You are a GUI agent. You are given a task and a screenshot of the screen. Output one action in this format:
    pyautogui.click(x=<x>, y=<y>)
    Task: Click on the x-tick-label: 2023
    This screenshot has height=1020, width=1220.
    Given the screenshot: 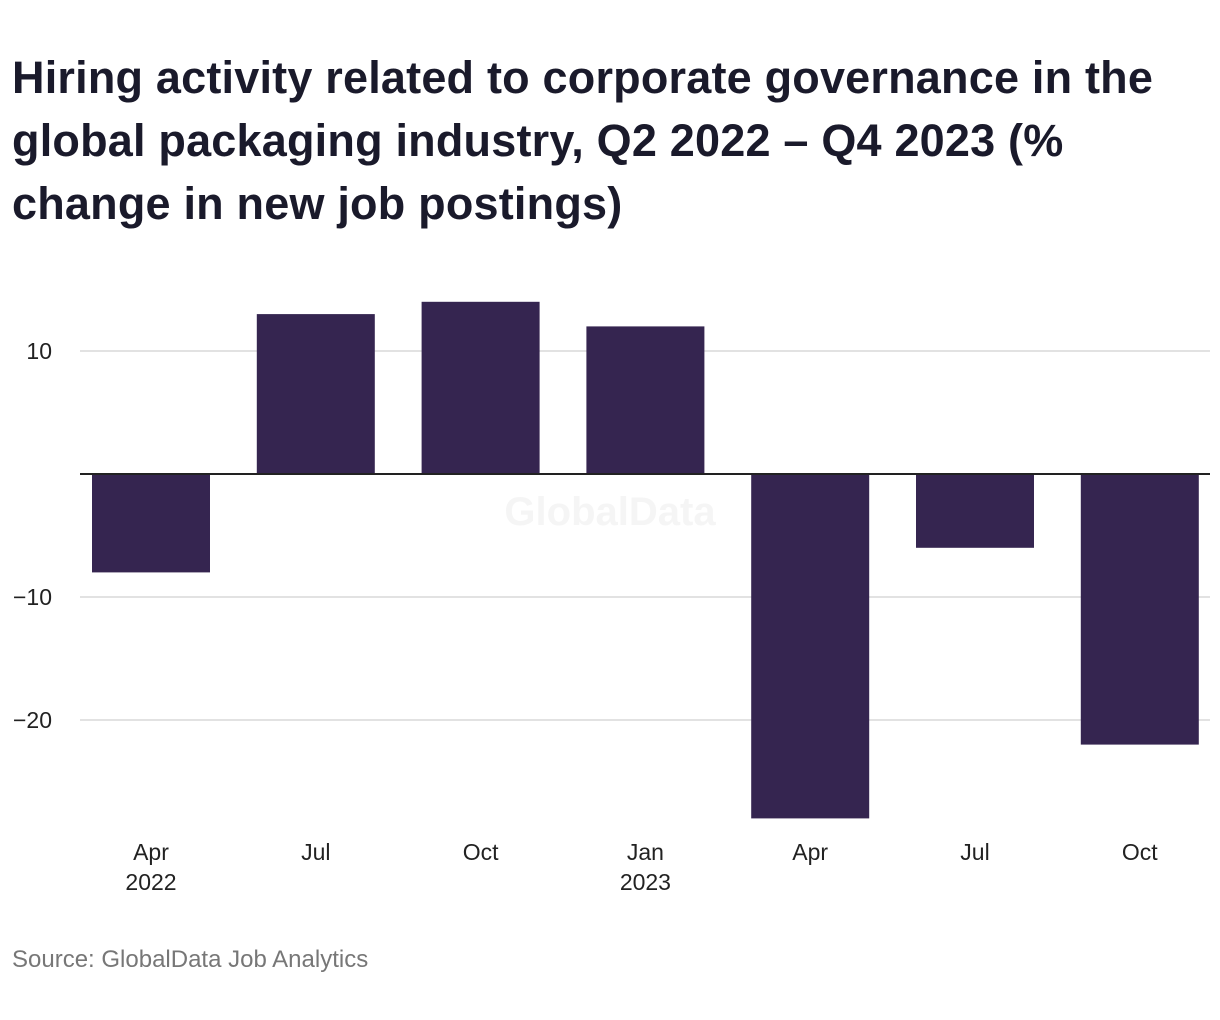 What is the action you would take?
    pyautogui.click(x=645, y=882)
    